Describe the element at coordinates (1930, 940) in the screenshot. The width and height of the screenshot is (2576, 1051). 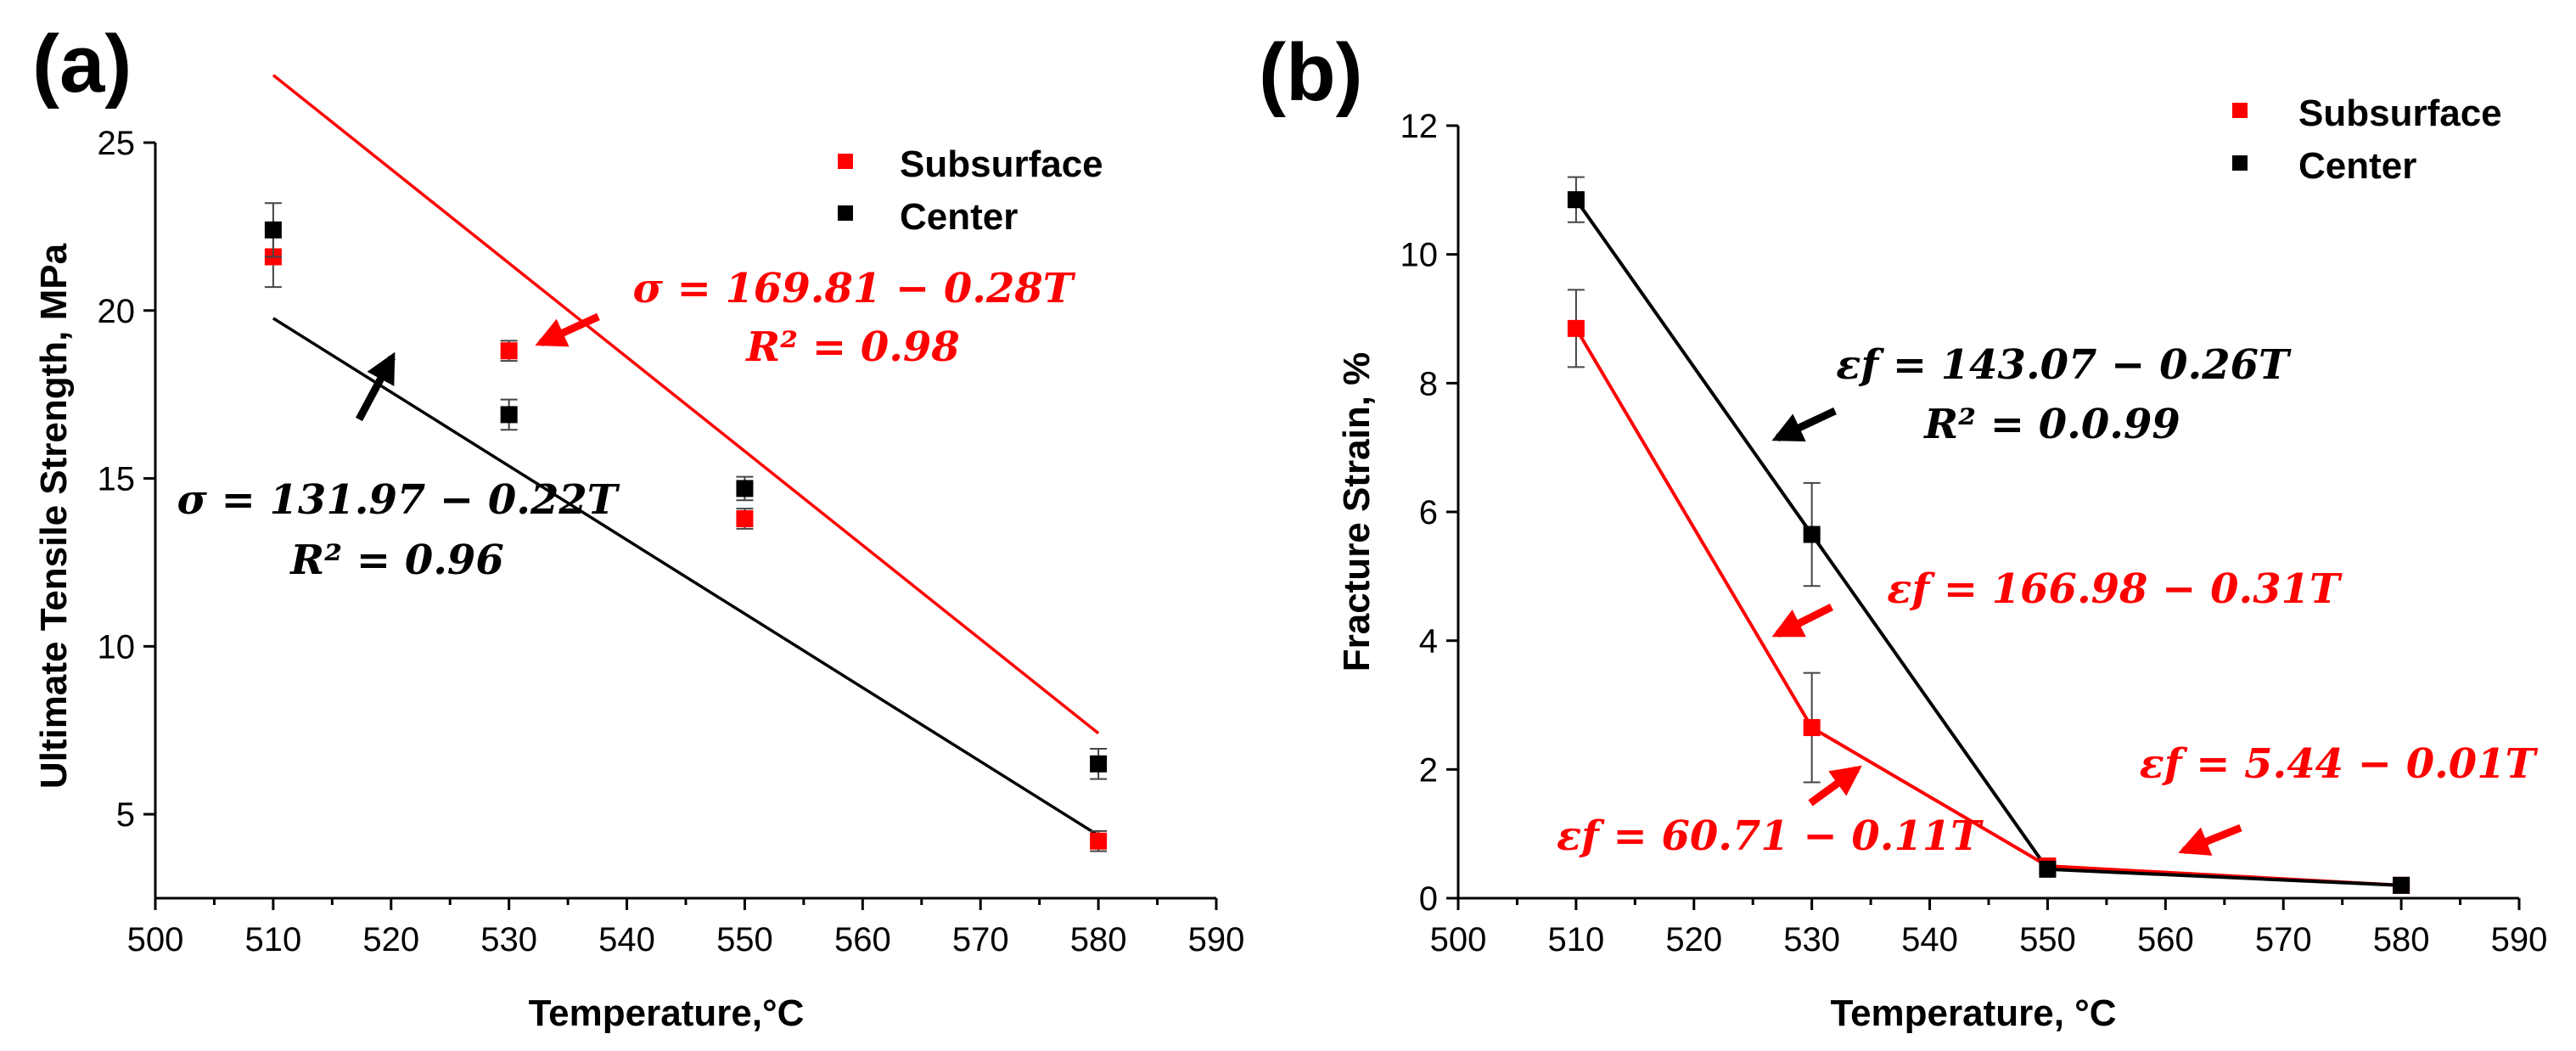
I see `panel-b-x-tick-label: 540` at that location.